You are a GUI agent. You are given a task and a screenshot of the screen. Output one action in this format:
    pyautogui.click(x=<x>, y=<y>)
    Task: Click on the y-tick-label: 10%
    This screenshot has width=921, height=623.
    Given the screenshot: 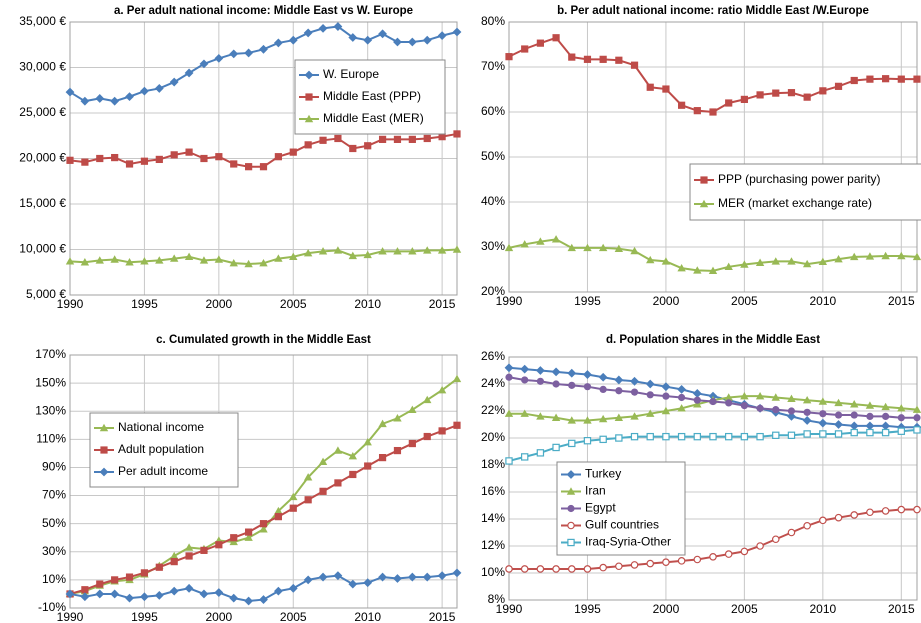 What is the action you would take?
    pyautogui.click(x=493, y=572)
    